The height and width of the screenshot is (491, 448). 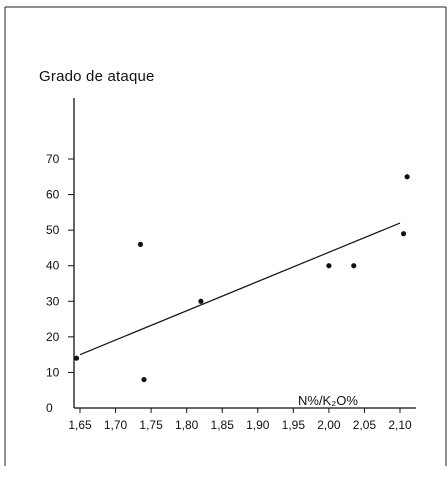 I want to click on x-ticks: 1,65 1,70 1,75 1,80 1,85 1,90 1,95 2,00 2,05 2,10, so click(x=240, y=420).